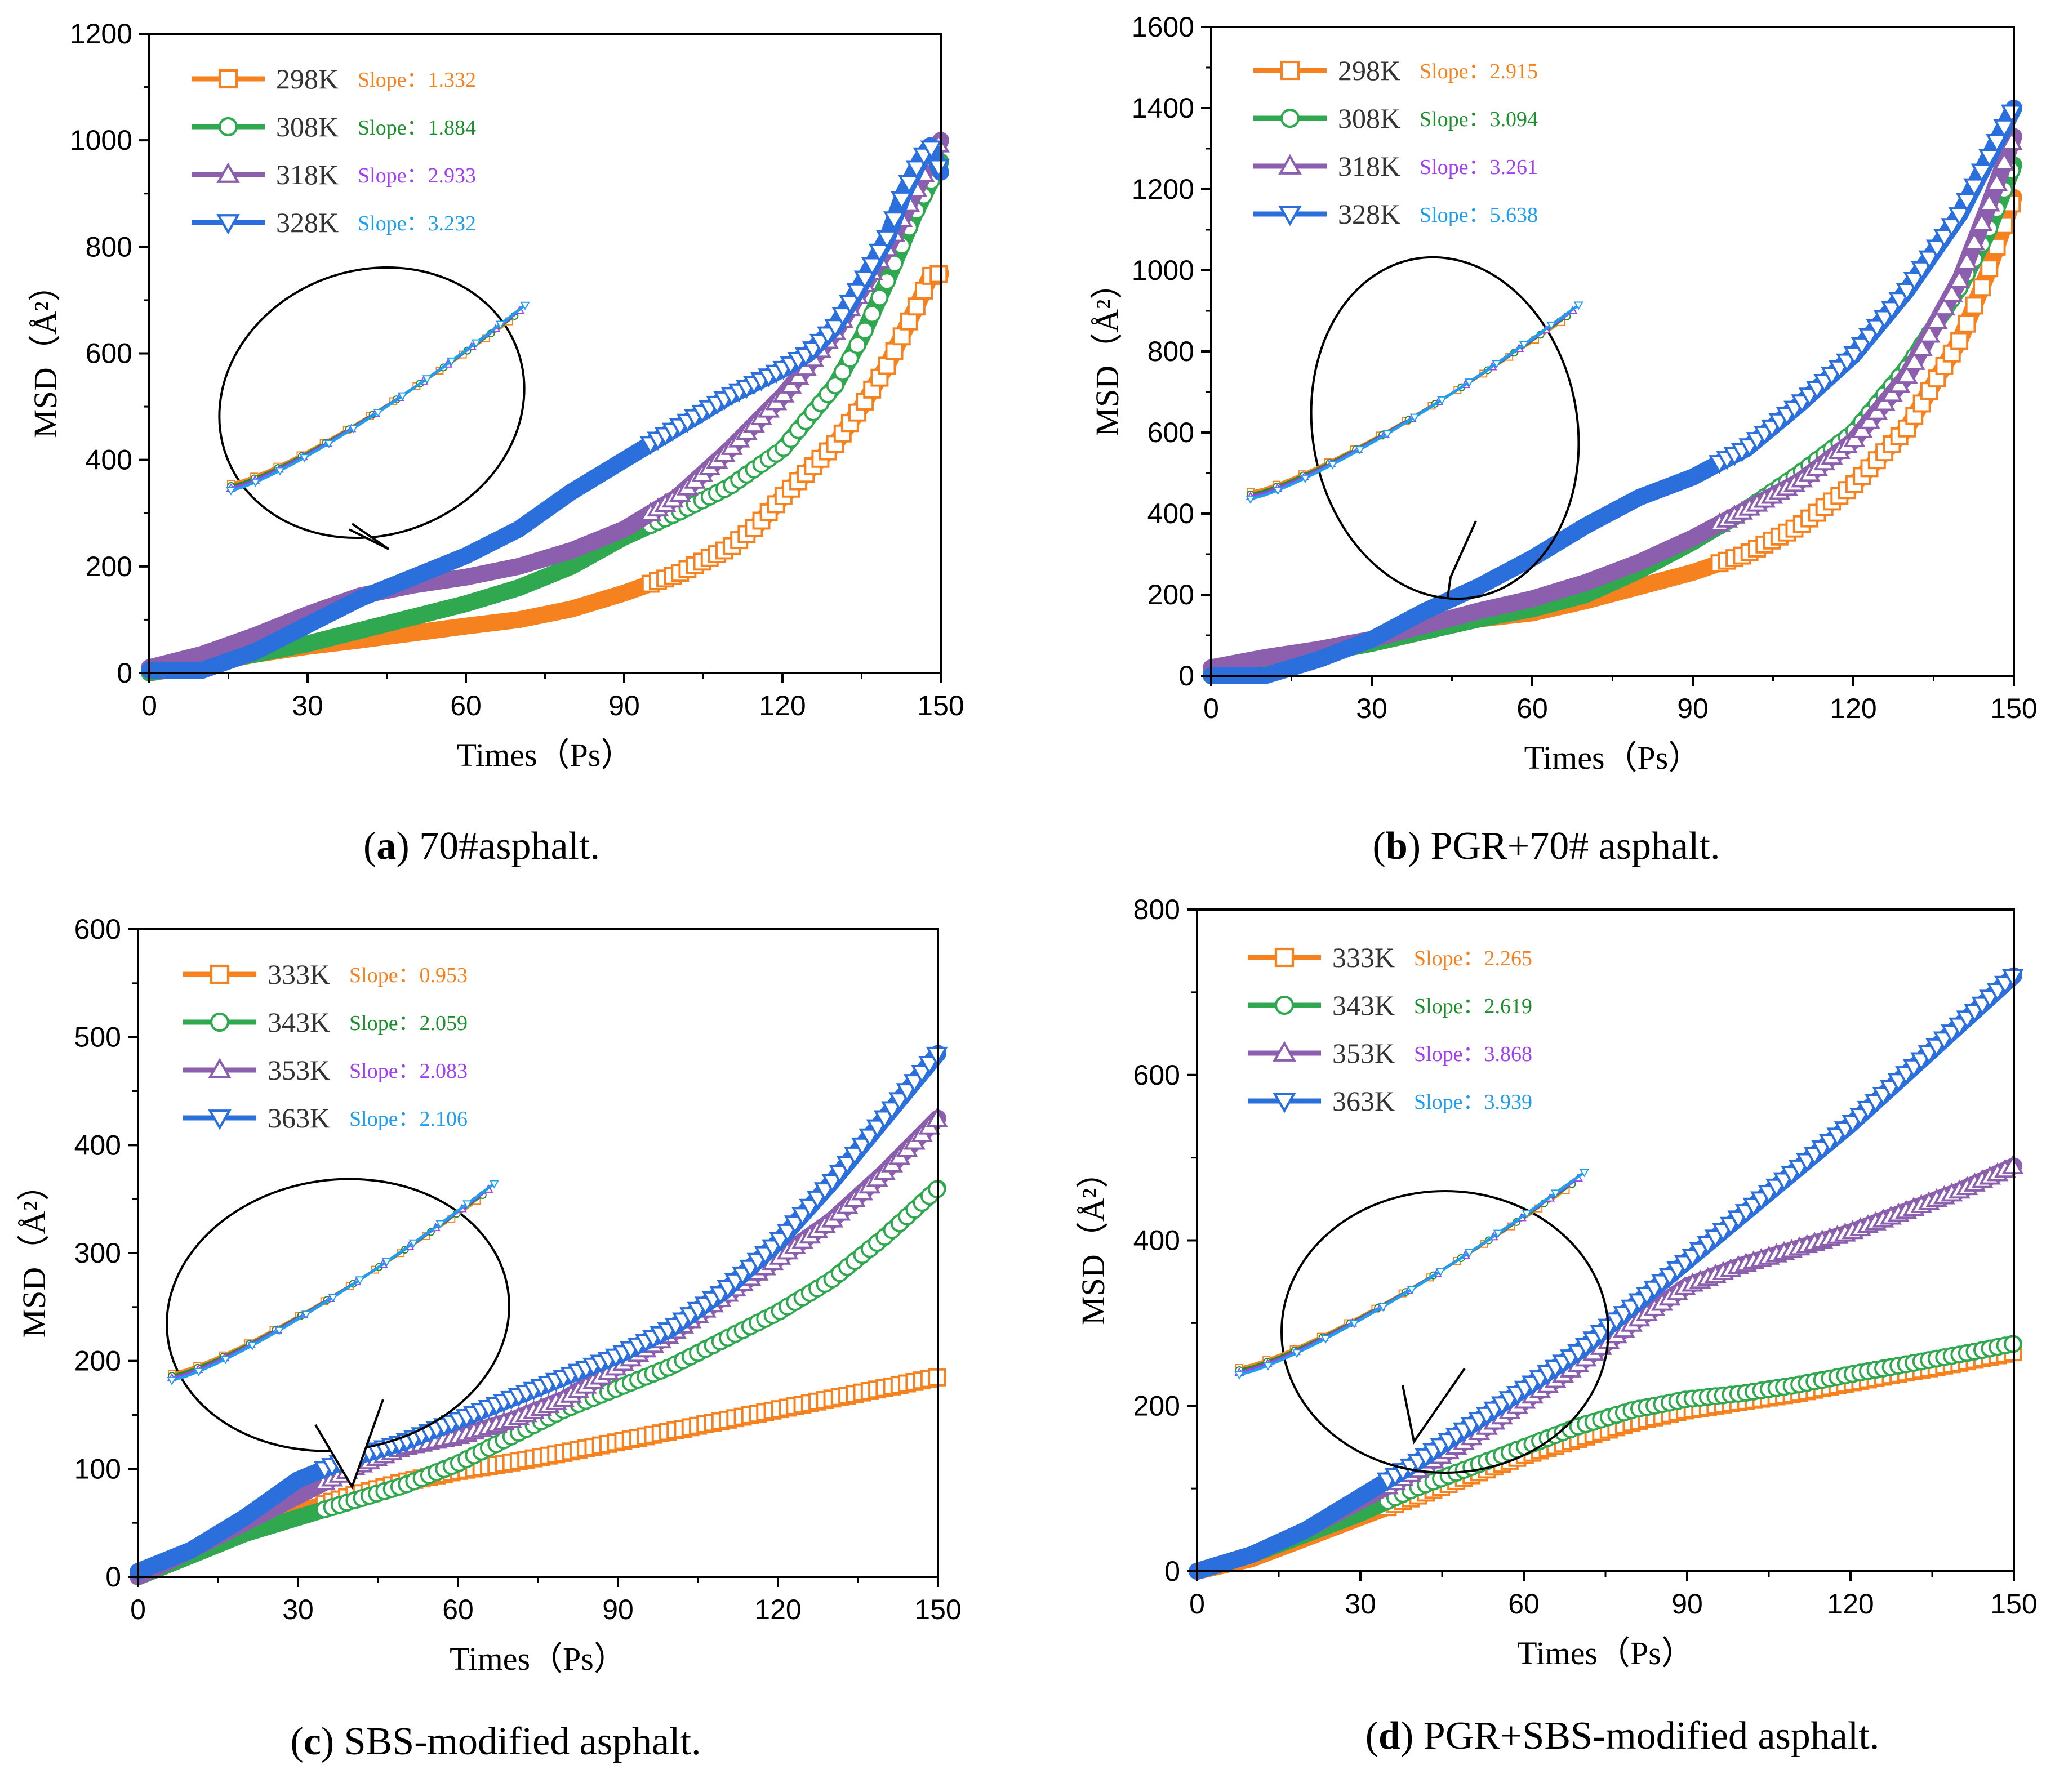 The height and width of the screenshot is (1792, 2055). Describe the element at coordinates (417, 128) in the screenshot. I see `slope-annotation: Slope：1.884` at that location.